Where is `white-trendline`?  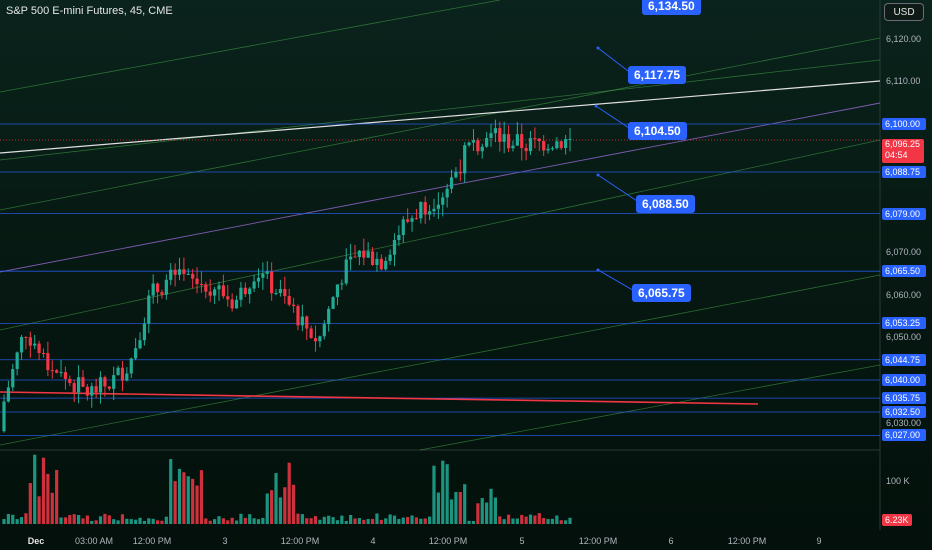 white-trendline is located at coordinates (440, 117).